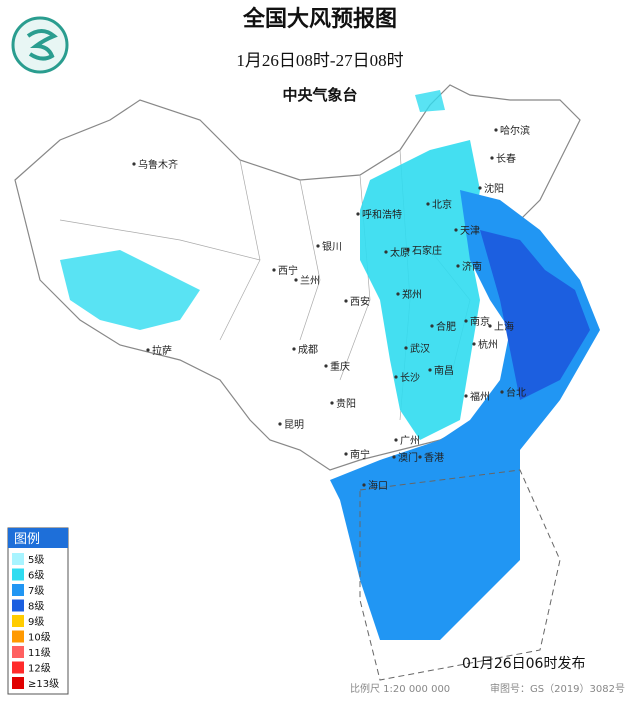 The width and height of the screenshot is (640, 702). Describe the element at coordinates (434, 458) in the screenshot. I see `city-label: 香港` at that location.